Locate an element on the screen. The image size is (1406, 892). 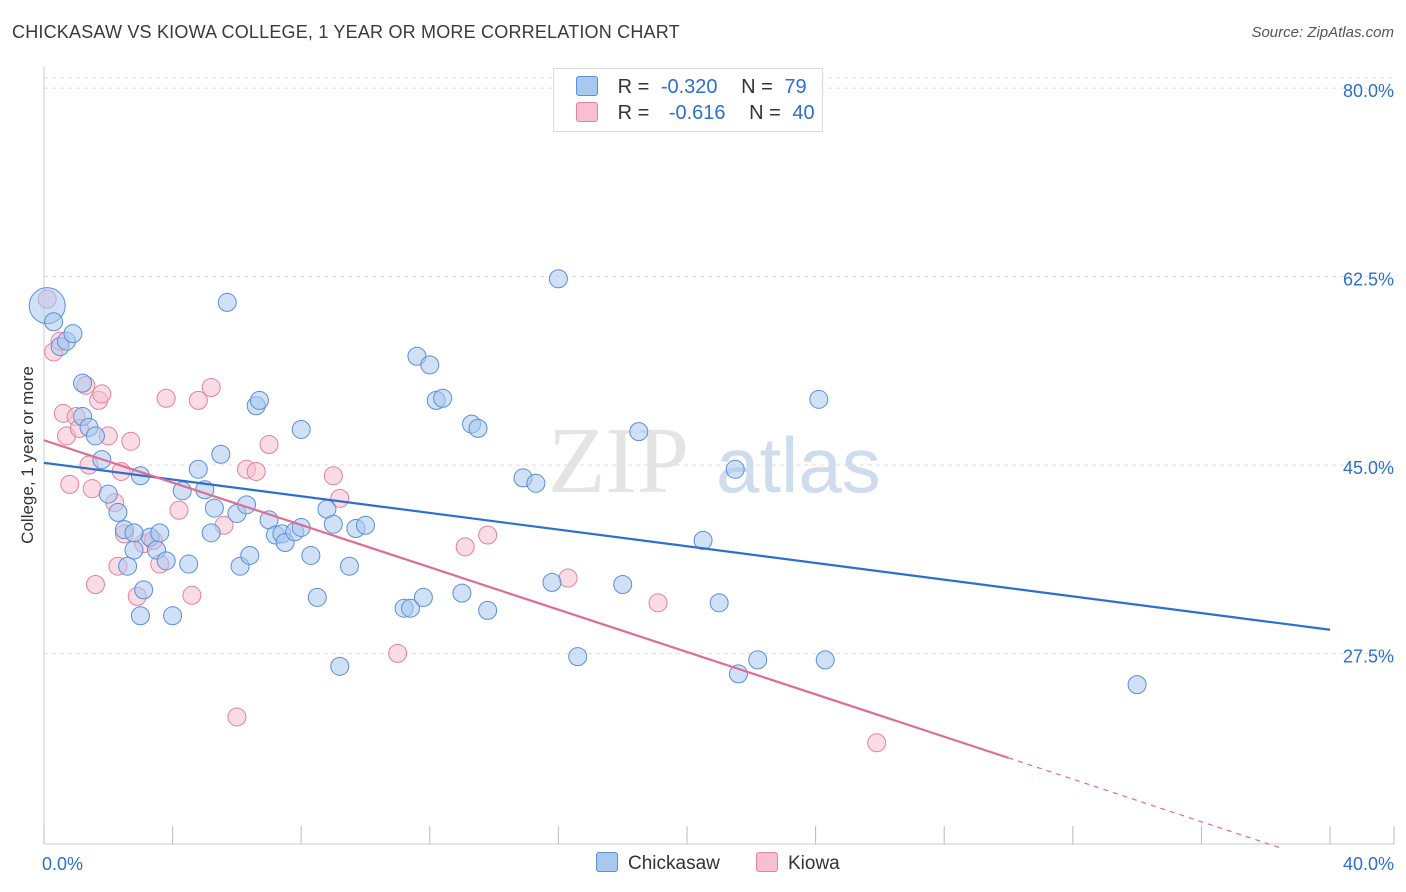
legend-row-kiowa: R = -0.616 N = 40 is located at coordinates (695, 113).